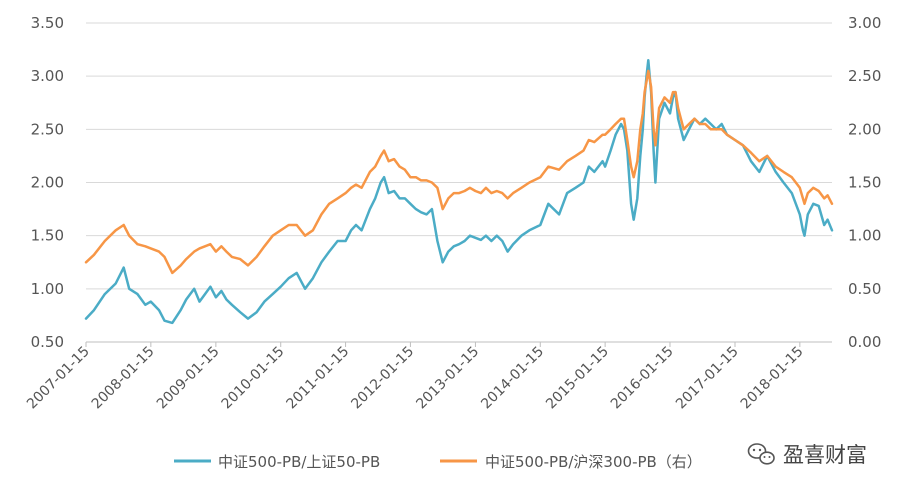 The image size is (901, 494). I want to click on left-tick-label: 1.00, so click(47, 289).